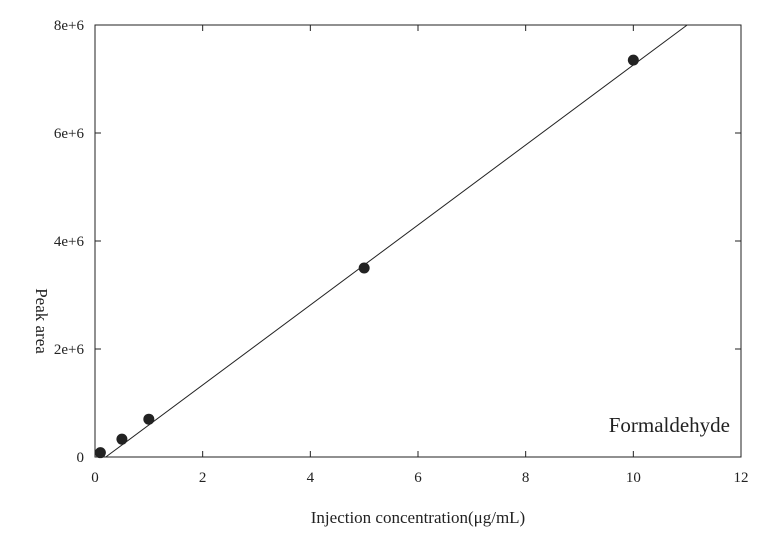  What do you see at coordinates (203, 478) in the screenshot?
I see `x-tick-label: 2` at bounding box center [203, 478].